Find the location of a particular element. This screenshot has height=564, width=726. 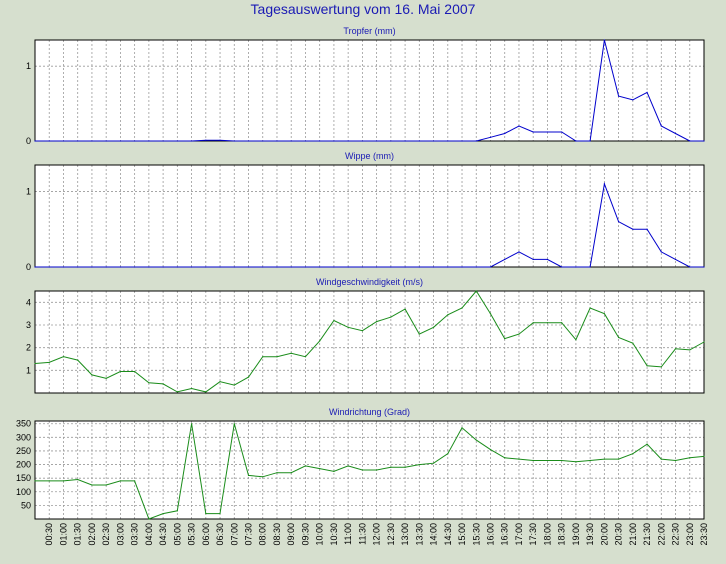

x-tick-label: 01:00 is located at coordinates (63, 534).